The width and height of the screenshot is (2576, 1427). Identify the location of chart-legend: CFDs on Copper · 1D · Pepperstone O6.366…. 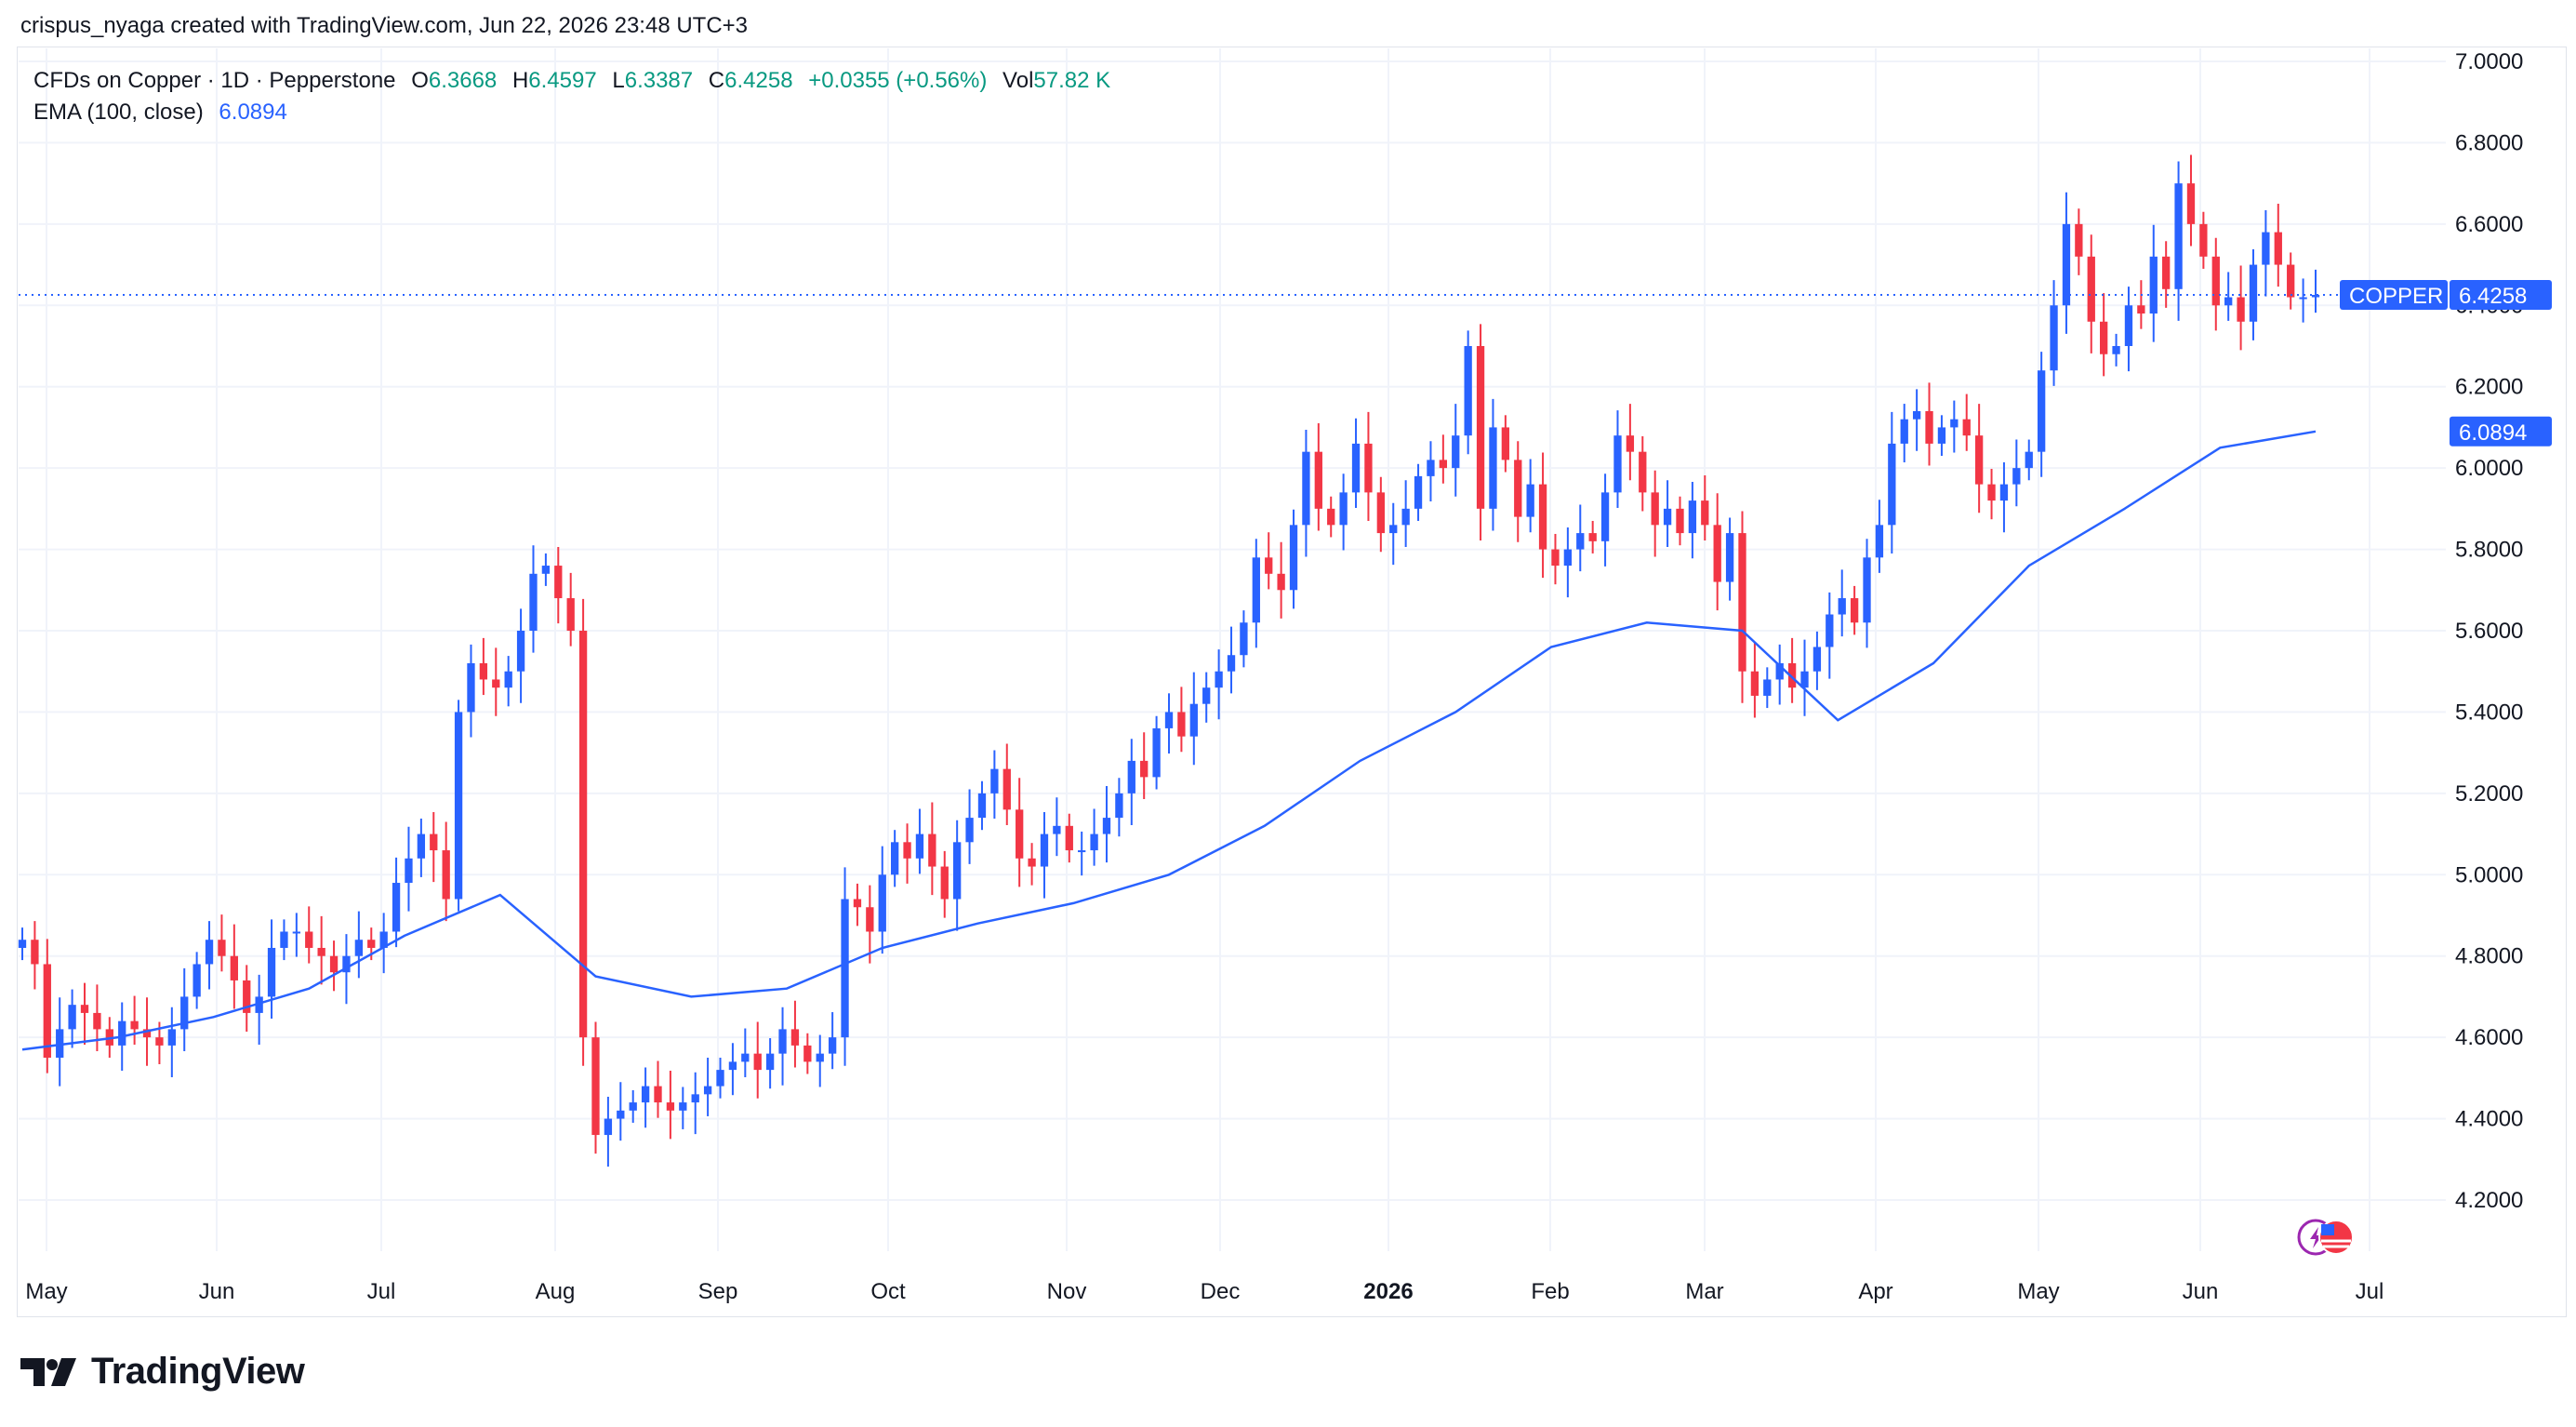
(571, 96).